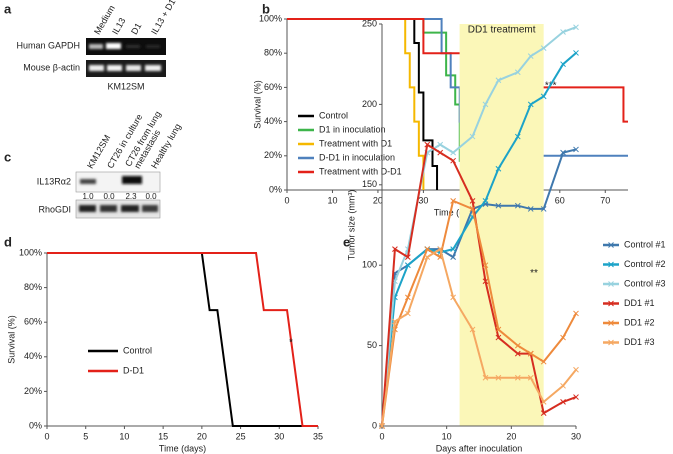  Describe the element at coordinates (351, 225) in the screenshot. I see `y-axis-label: Tumor size (mm³)` at that location.